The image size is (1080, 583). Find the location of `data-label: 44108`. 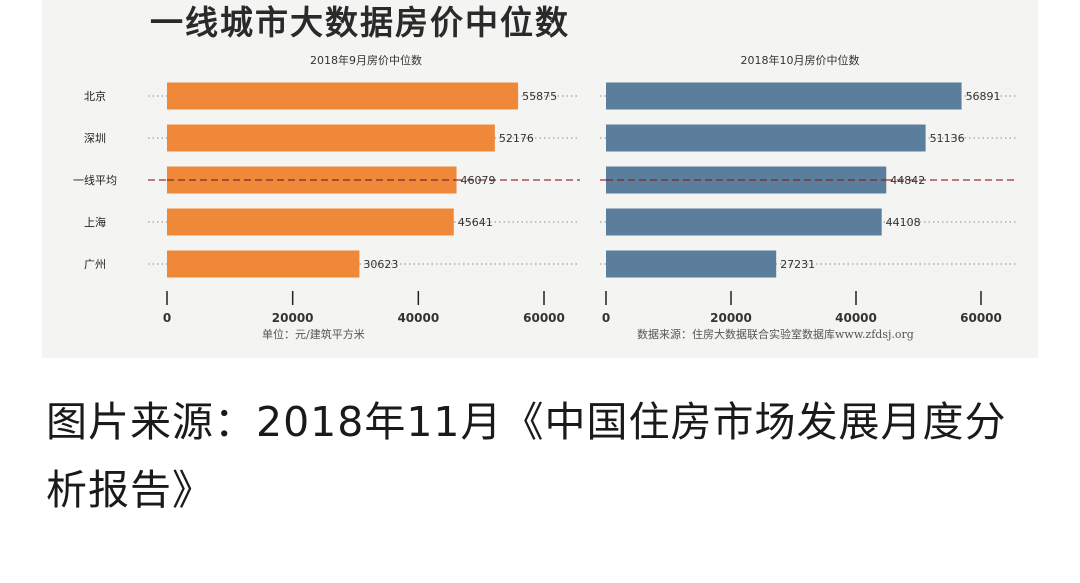

data-label: 44108 is located at coordinates (903, 222).